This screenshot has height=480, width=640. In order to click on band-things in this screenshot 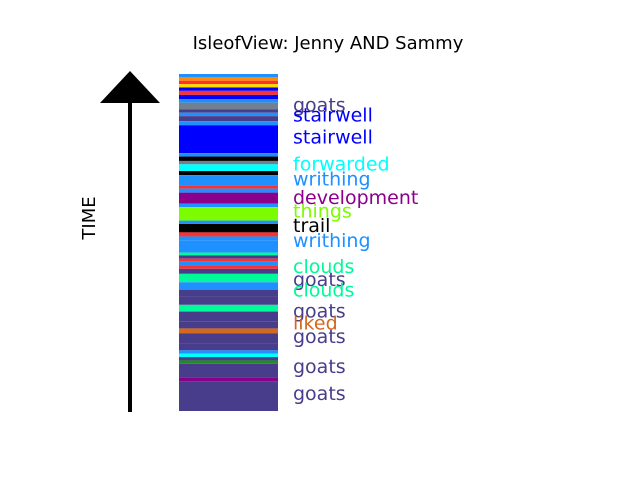, I will do `click(228, 214)`.